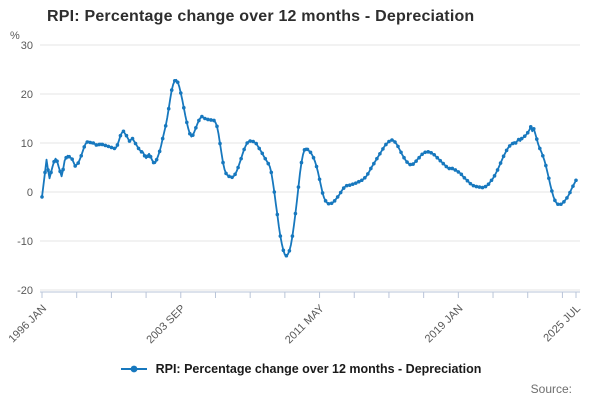 This screenshot has height=400, width=600. What do you see at coordinates (562, 324) in the screenshot?
I see `svg-text: 2025 JUL` at bounding box center [562, 324].